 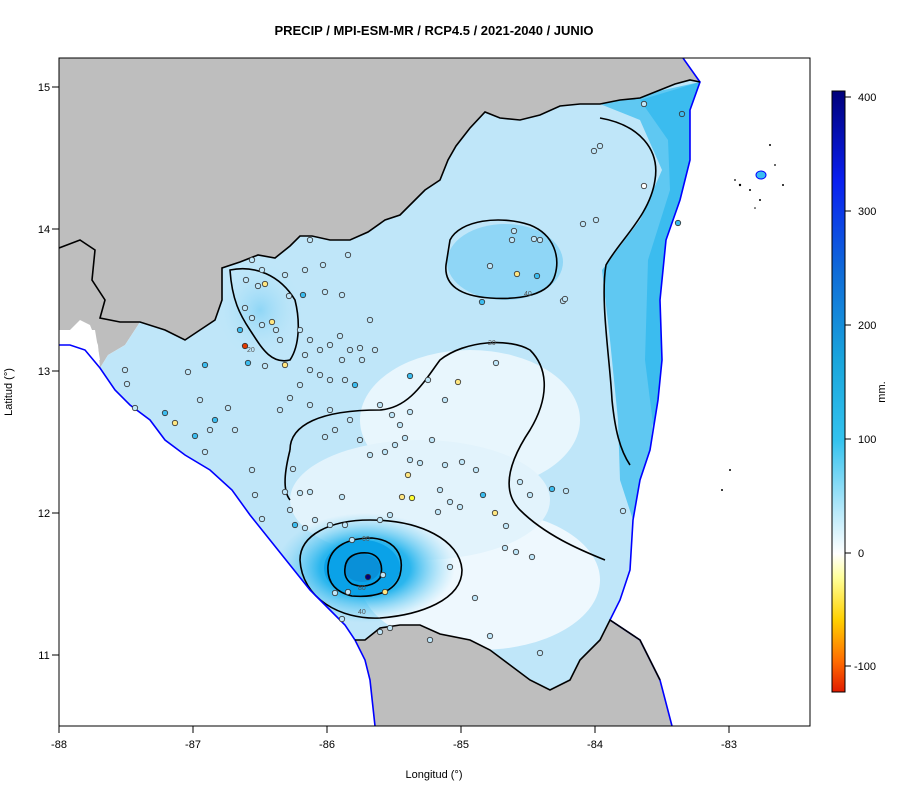 What do you see at coordinates (882, 391) in the screenshot?
I see `colorbar-label: mm.` at bounding box center [882, 391].